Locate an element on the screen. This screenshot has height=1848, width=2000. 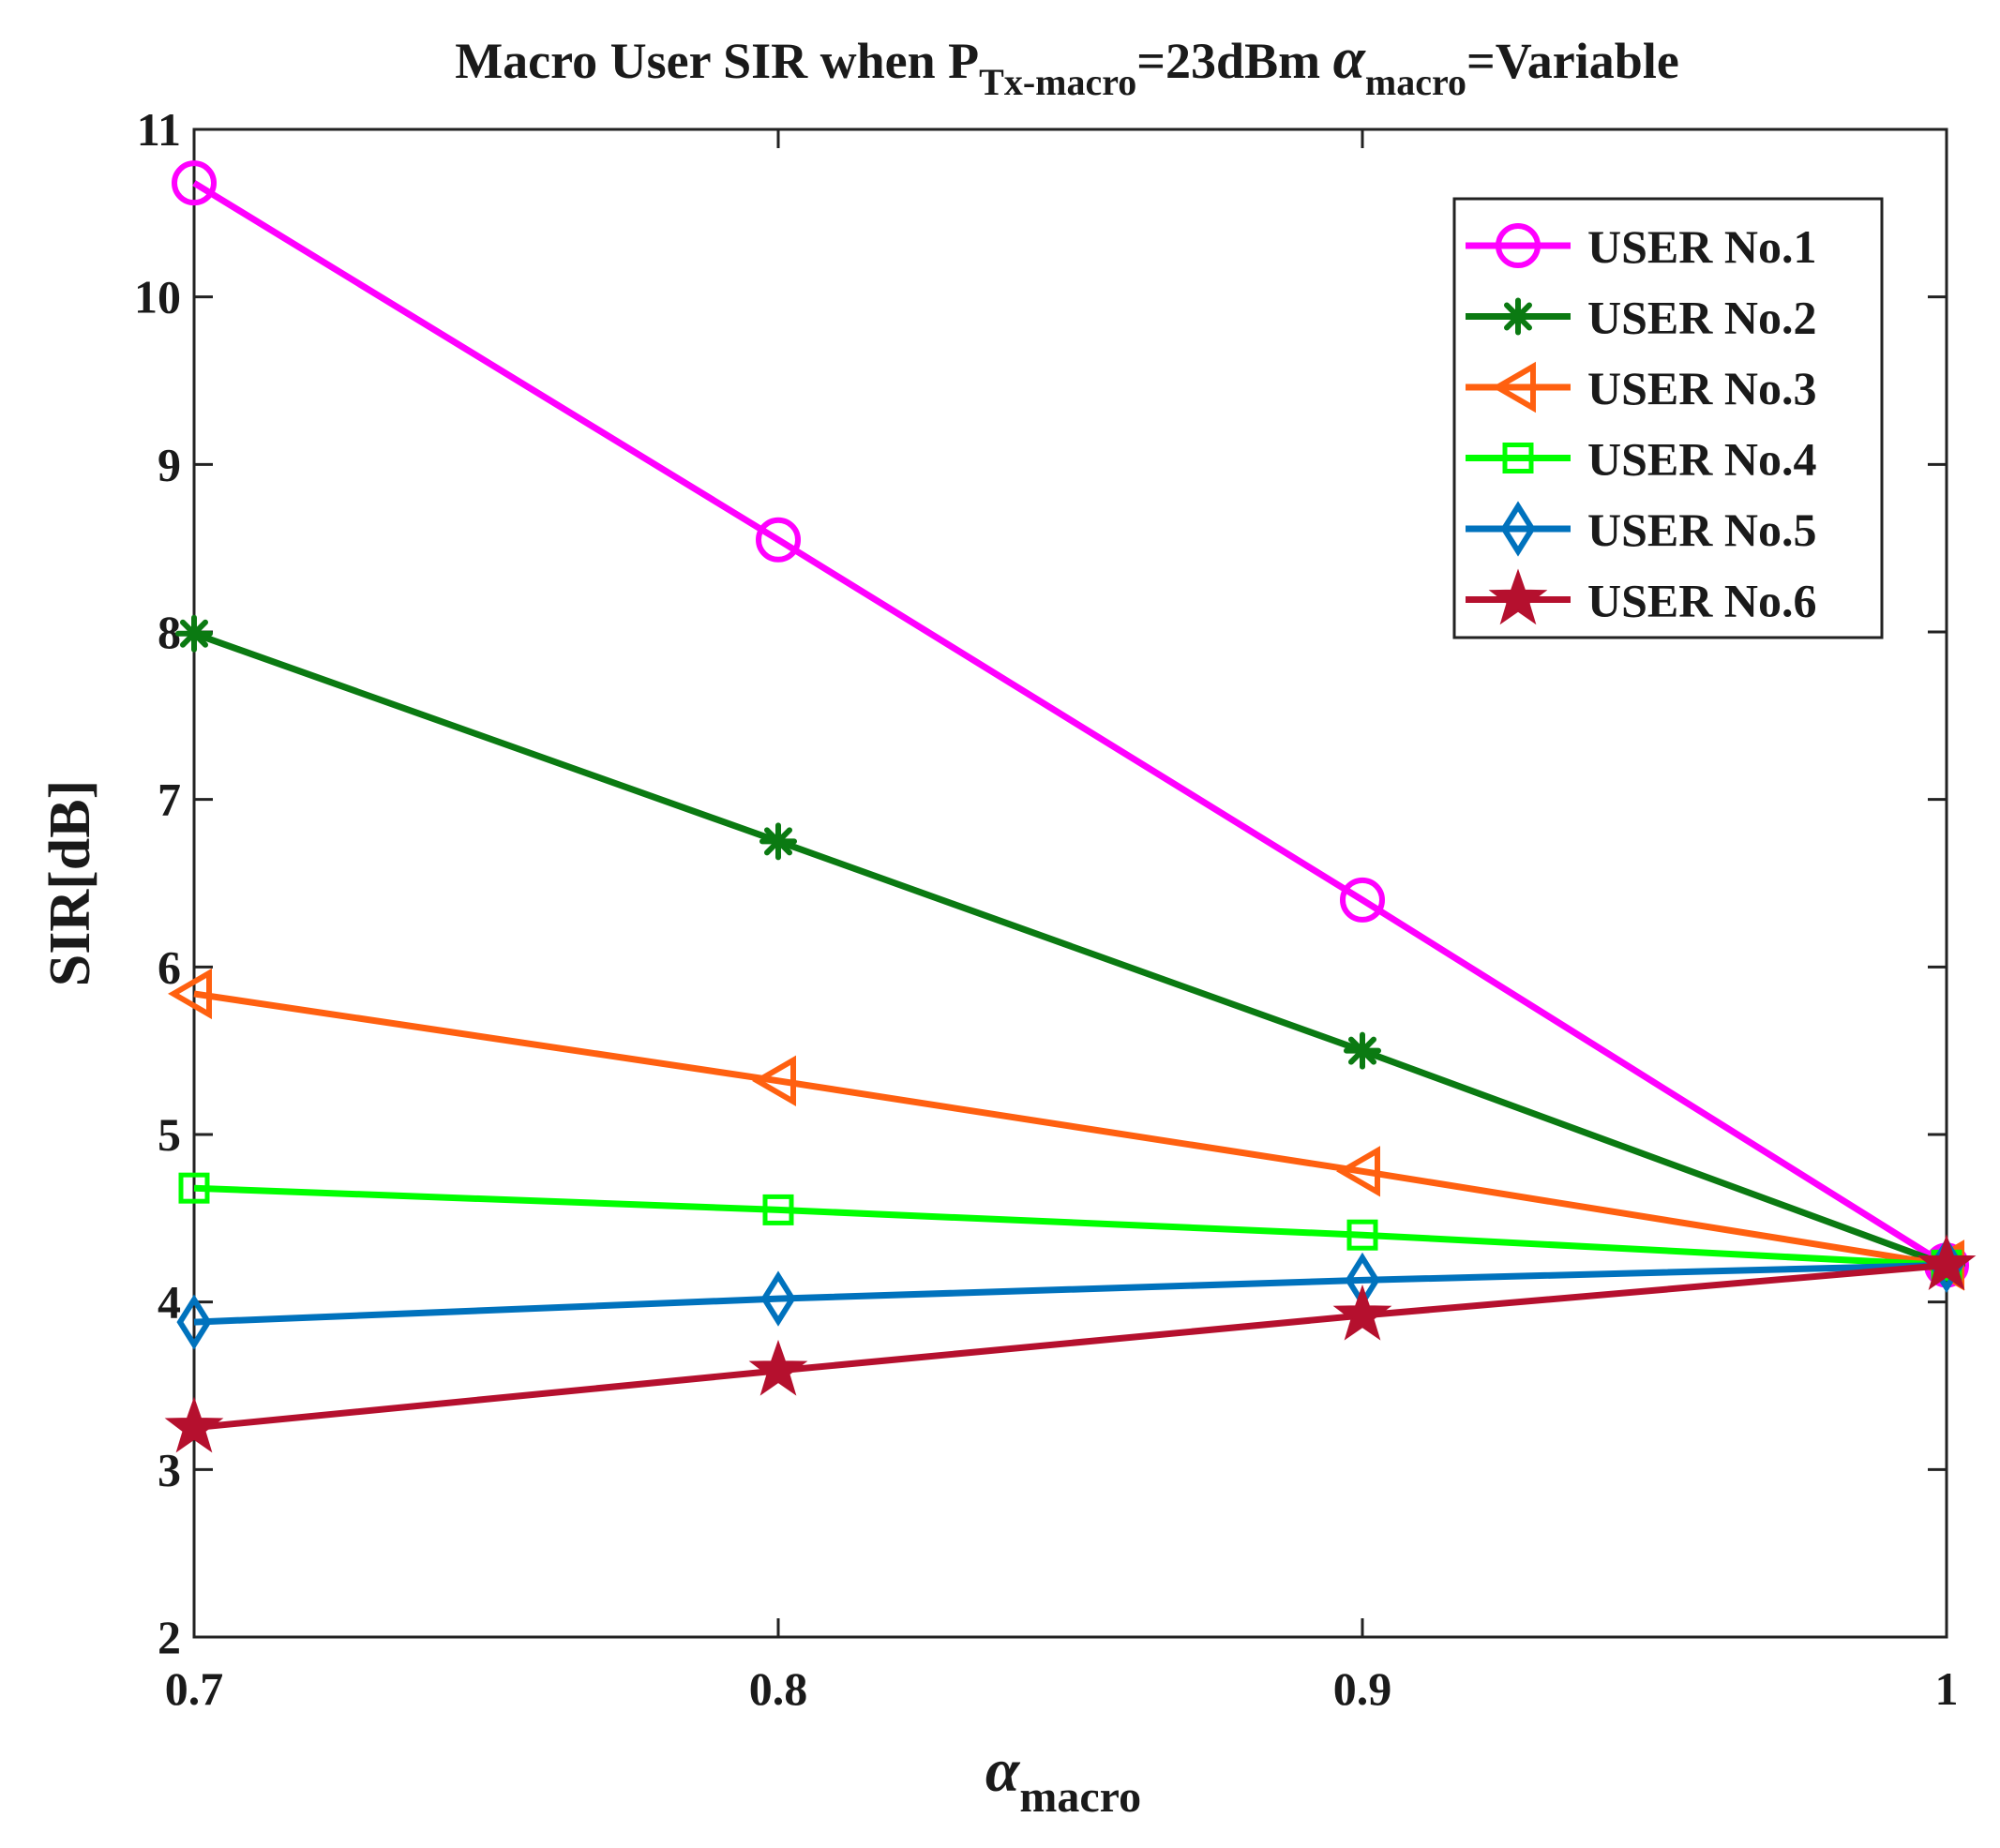
legend-box is located at coordinates (1668, 418).